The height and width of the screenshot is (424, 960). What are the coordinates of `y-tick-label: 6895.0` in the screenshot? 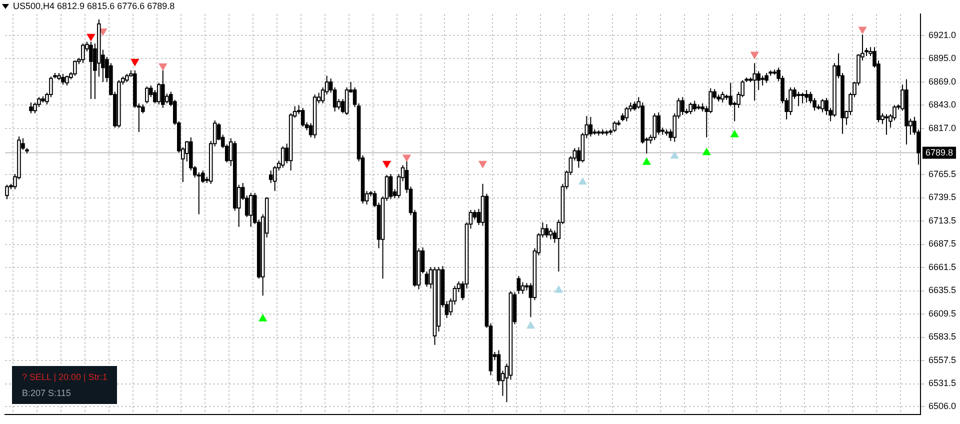 It's located at (942, 58).